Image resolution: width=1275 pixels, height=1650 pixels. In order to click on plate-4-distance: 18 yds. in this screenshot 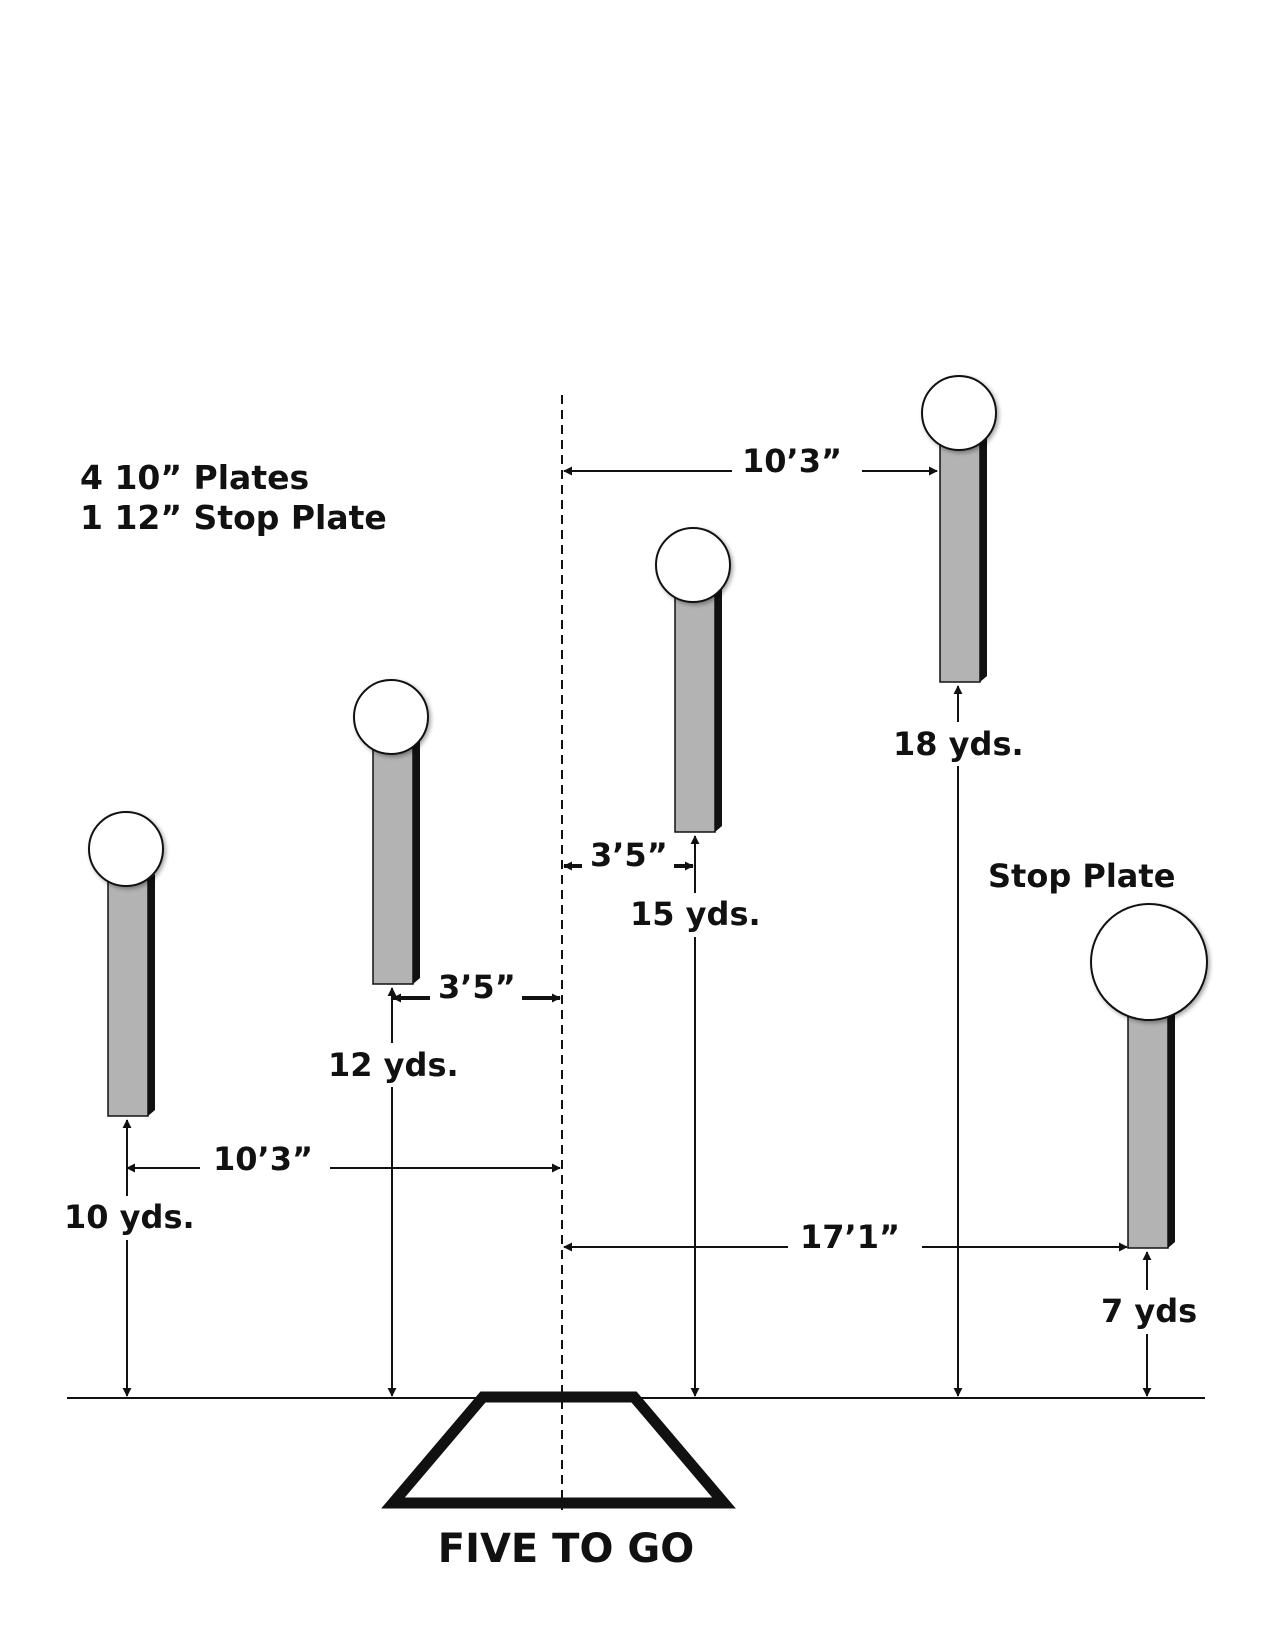, I will do `click(958, 744)`.